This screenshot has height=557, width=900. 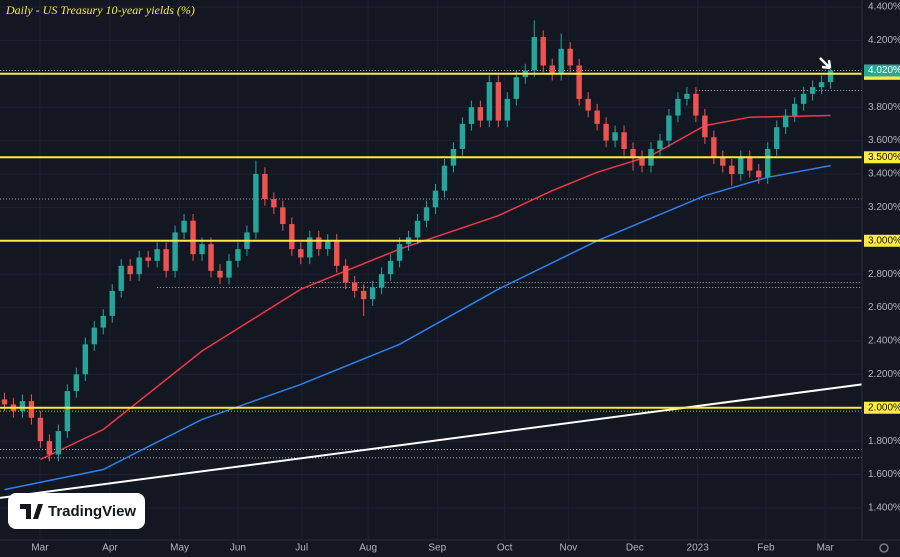 I want to click on brand-text: TradingView, so click(x=92, y=511).